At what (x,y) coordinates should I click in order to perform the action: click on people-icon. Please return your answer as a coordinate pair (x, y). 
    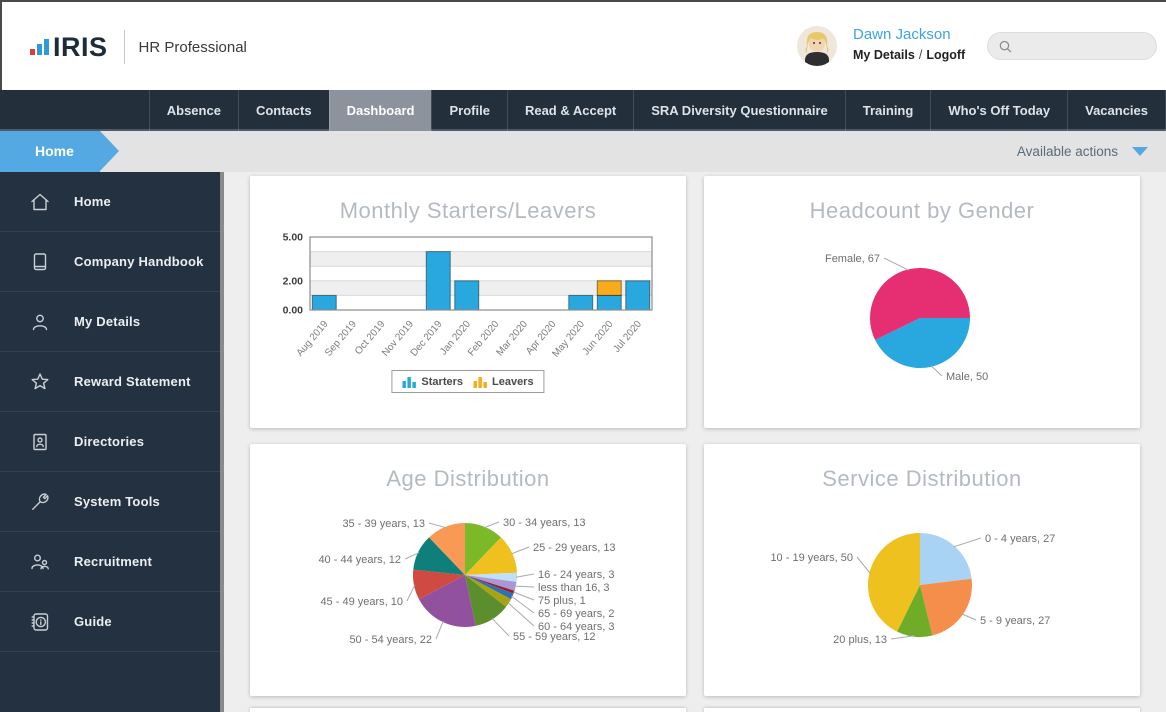
    Looking at the image, I should click on (40, 562).